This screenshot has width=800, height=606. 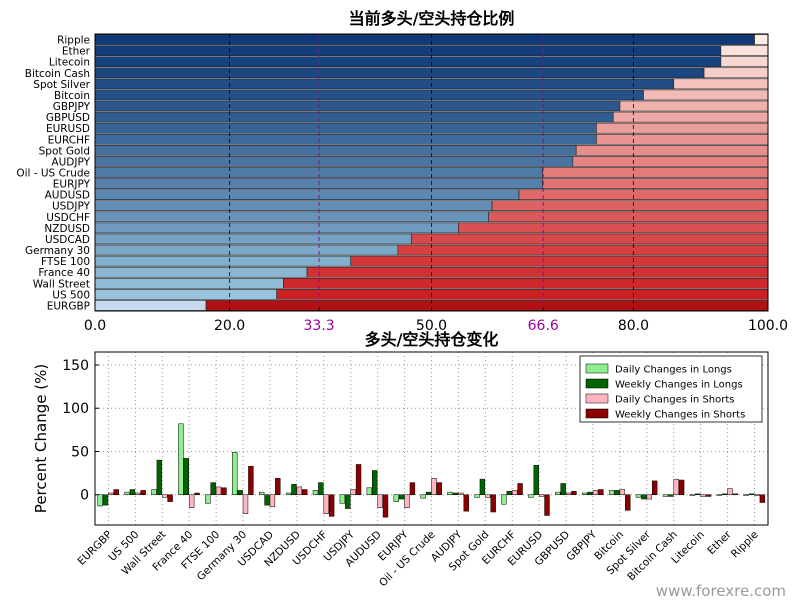 I want to click on bar-2-bitcoin, so click(x=622, y=492).